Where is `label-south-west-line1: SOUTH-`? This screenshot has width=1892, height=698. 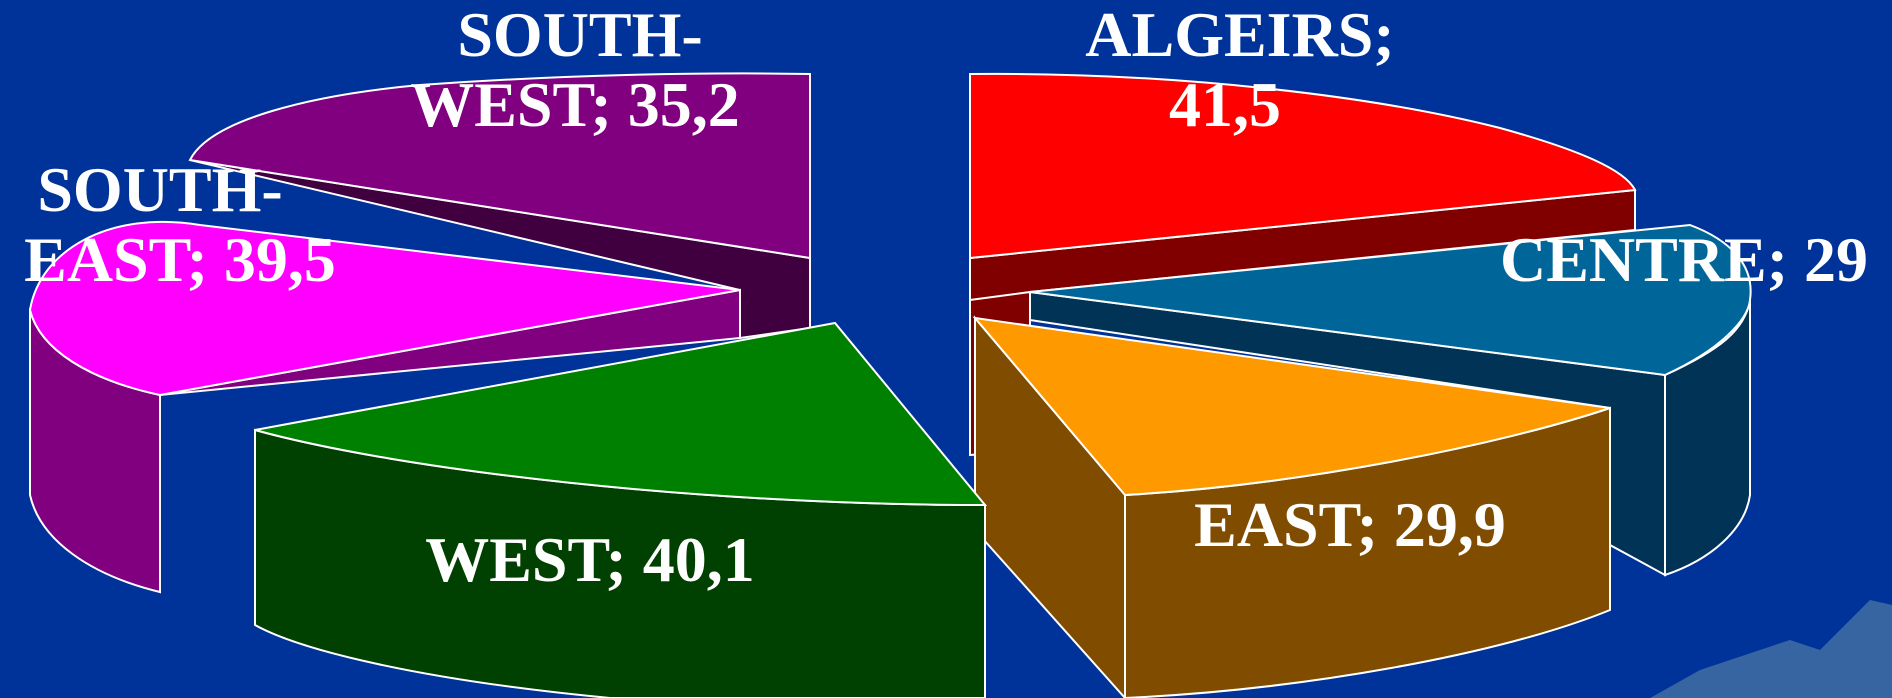
label-south-west-line1: SOUTH- is located at coordinates (580, 35).